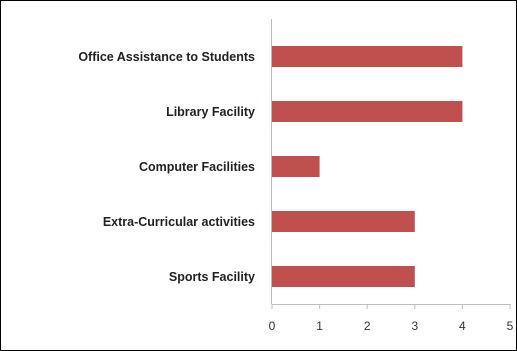 This screenshot has width=517, height=351. What do you see at coordinates (510, 326) in the screenshot?
I see `x-tick-label: 5` at bounding box center [510, 326].